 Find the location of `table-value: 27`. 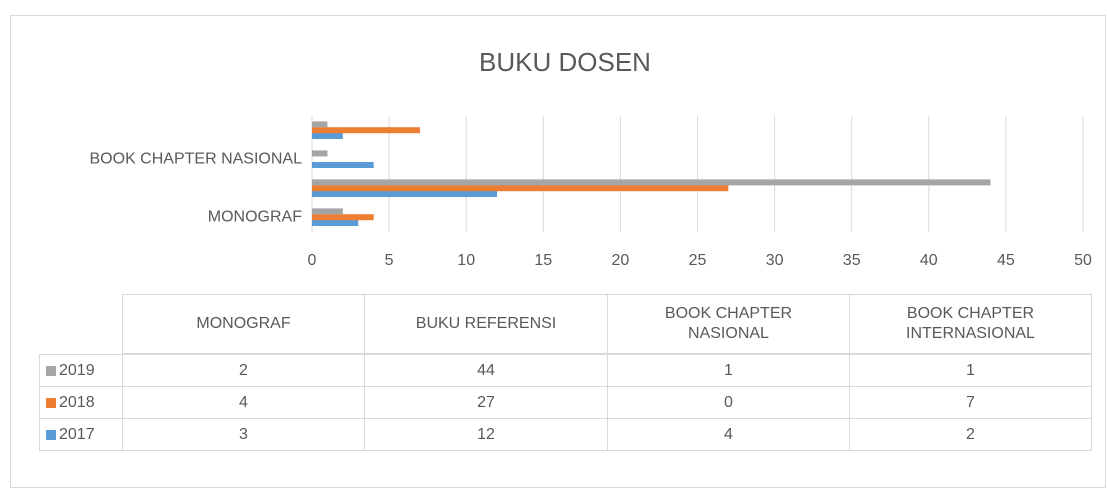

table-value: 27 is located at coordinates (486, 402).